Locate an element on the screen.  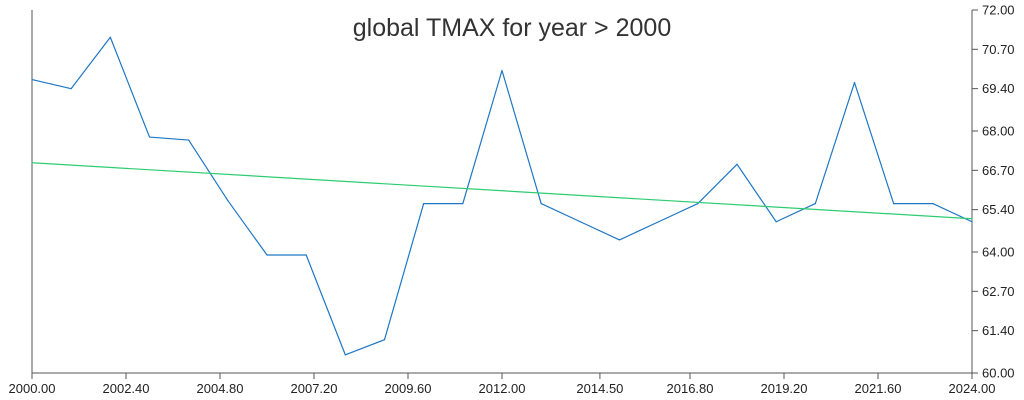
x-tick-label: 2009.60 is located at coordinates (408, 388).